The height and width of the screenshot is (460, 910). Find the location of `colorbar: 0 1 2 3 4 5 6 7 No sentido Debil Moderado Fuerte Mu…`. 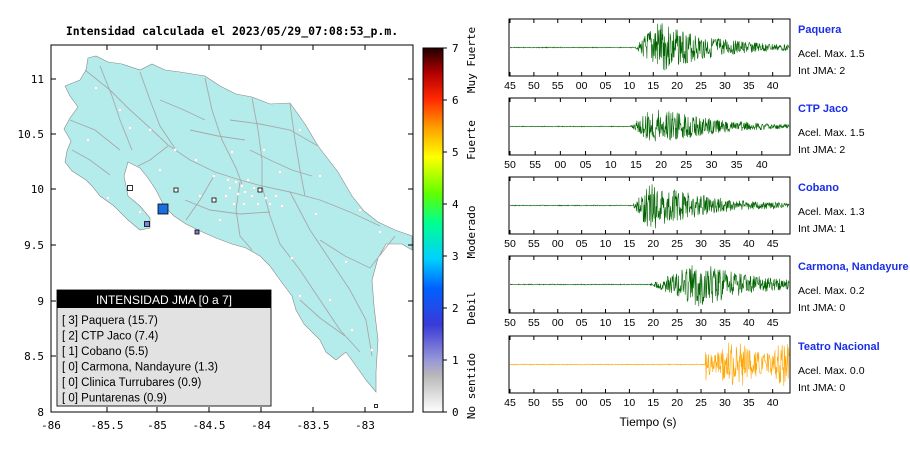

colorbar: 0 1 2 3 4 5 6 7 No sentido Debil Moderado Fuerte Mu… is located at coordinates (450, 223).